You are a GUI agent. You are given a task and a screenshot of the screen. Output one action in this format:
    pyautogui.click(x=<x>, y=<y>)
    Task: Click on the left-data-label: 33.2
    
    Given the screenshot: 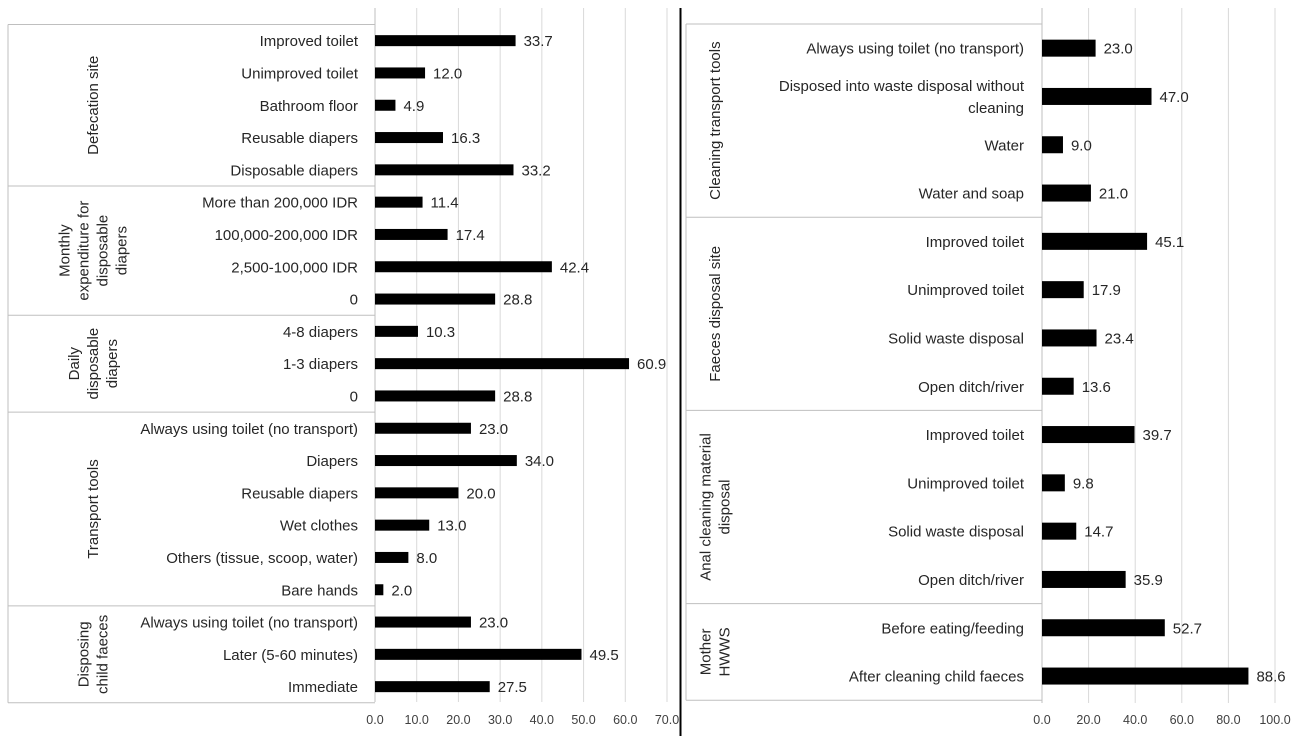 What is the action you would take?
    pyautogui.click(x=535, y=170)
    